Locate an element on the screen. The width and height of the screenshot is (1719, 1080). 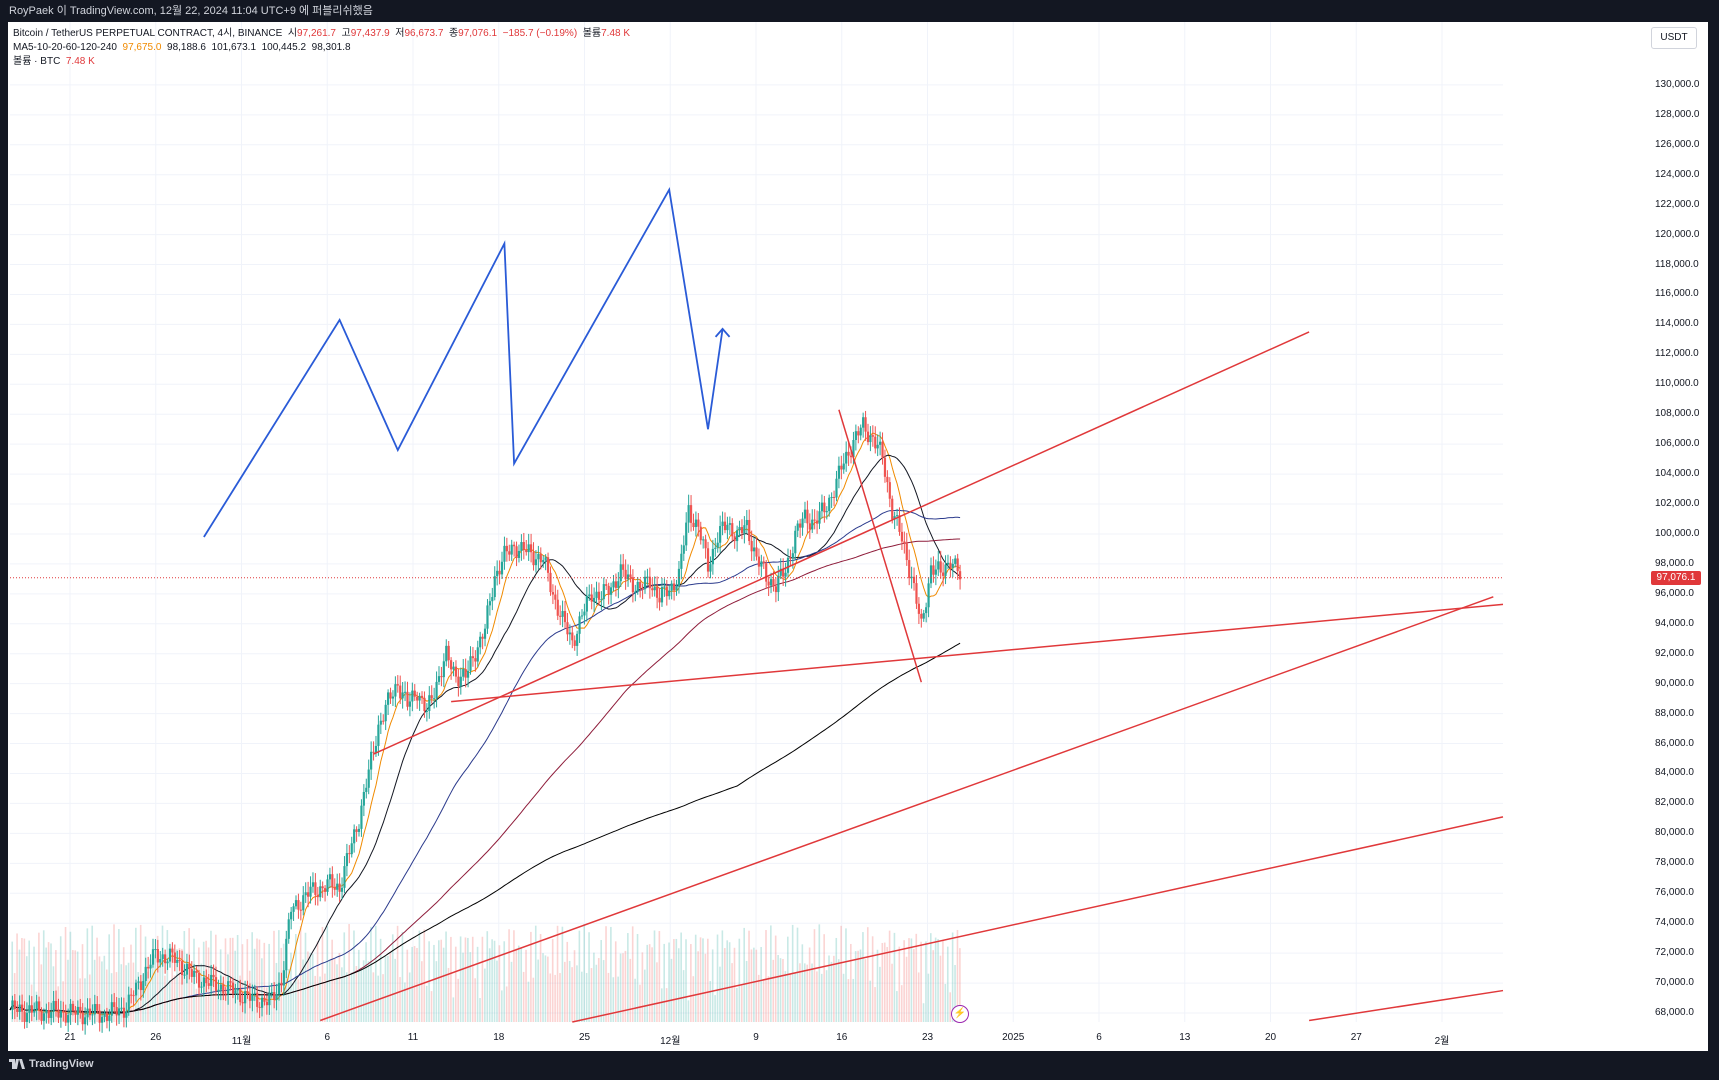
currency-button: USDT is located at coordinates (1674, 38).